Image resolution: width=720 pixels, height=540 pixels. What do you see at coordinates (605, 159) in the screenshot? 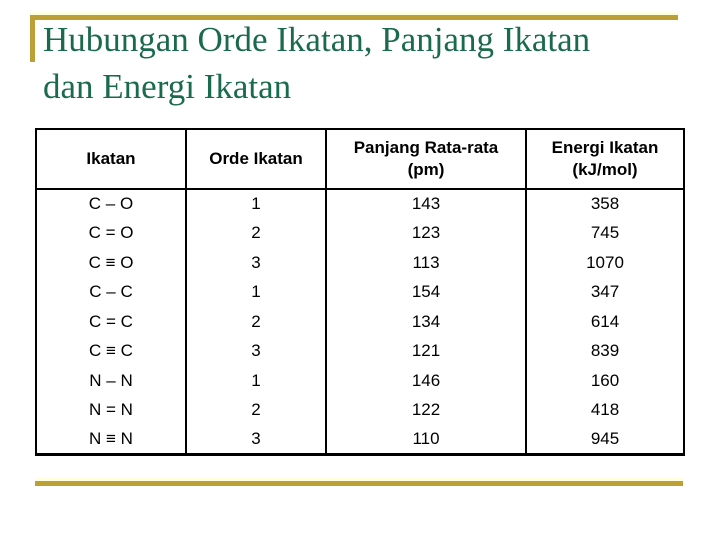
I see `column-header-energi: Energi Ikatan (kJ/mol)` at bounding box center [605, 159].